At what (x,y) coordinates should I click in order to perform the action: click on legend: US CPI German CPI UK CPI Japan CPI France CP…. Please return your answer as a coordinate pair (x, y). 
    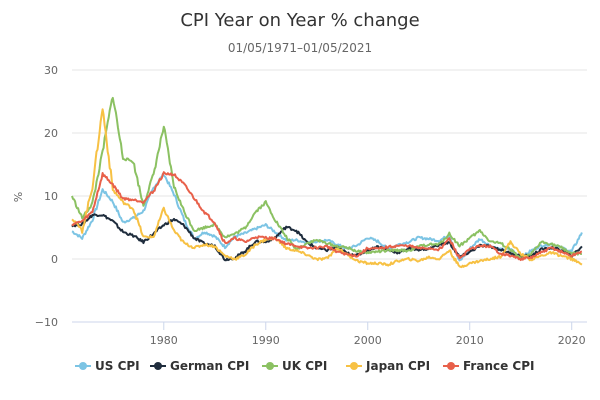
    Looking at the image, I should click on (304, 366).